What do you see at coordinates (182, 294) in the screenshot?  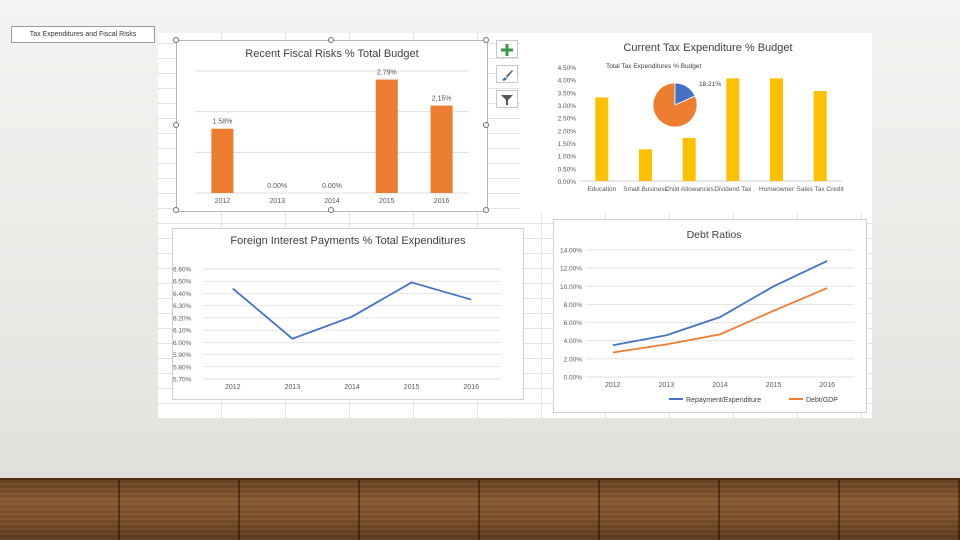 I see `y-tick-label: 6.40%` at bounding box center [182, 294].